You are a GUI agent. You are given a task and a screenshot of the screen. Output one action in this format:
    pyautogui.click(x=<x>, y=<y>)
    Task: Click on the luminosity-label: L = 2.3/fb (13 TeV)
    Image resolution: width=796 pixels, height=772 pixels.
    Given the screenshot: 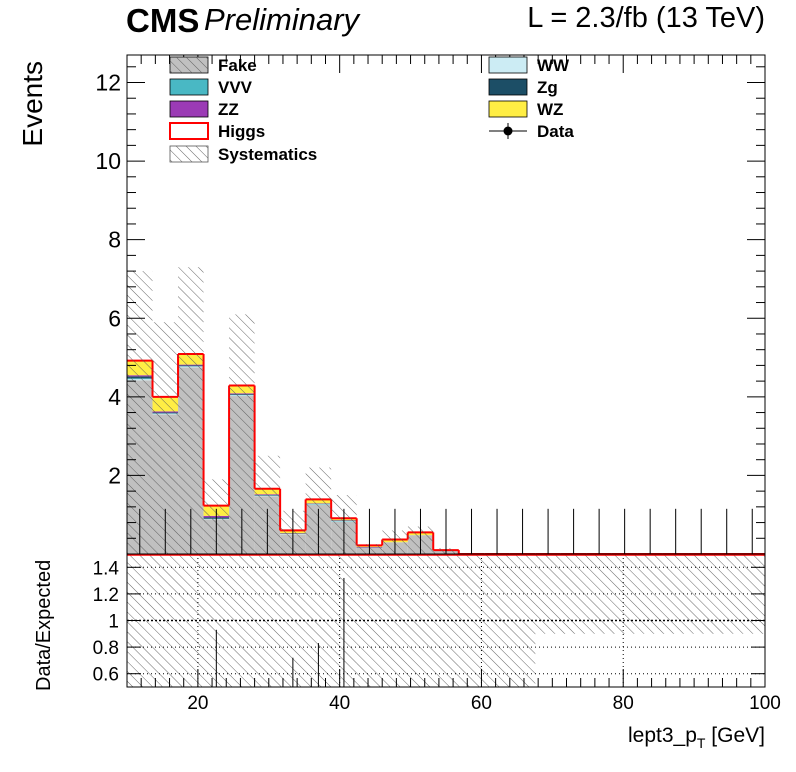 What is the action you would take?
    pyautogui.click(x=646, y=18)
    